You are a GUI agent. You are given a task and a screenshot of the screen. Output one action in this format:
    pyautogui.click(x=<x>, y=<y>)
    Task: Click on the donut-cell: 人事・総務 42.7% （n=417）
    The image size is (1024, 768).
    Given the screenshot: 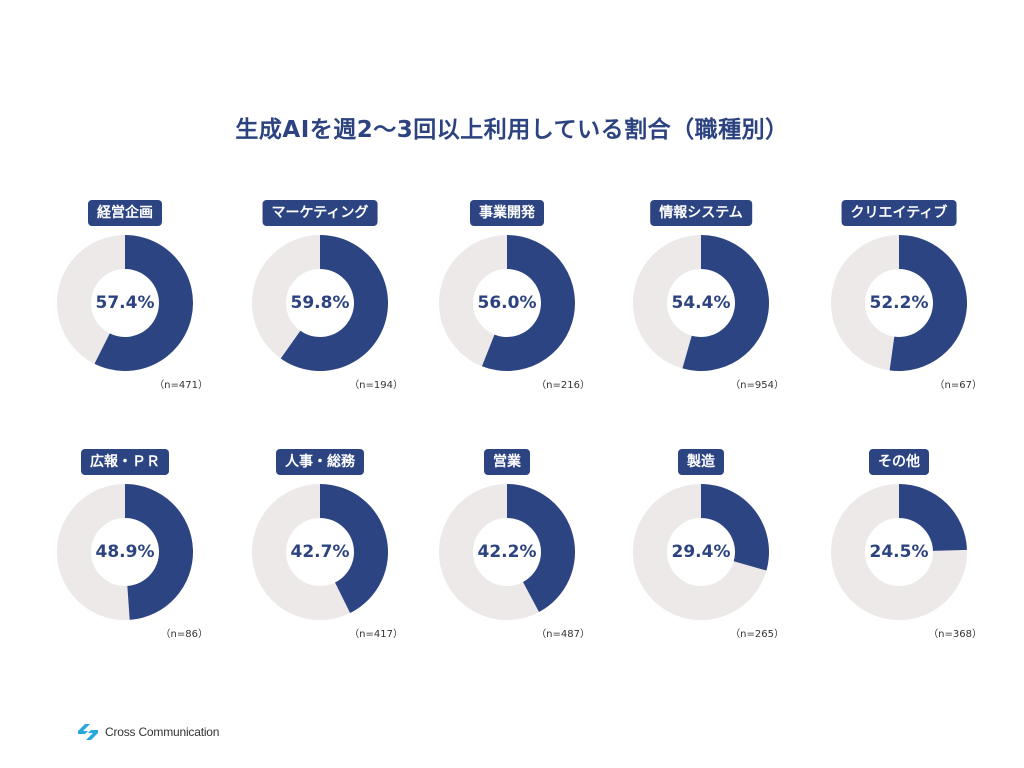 What is the action you would take?
    pyautogui.click(x=320, y=549)
    